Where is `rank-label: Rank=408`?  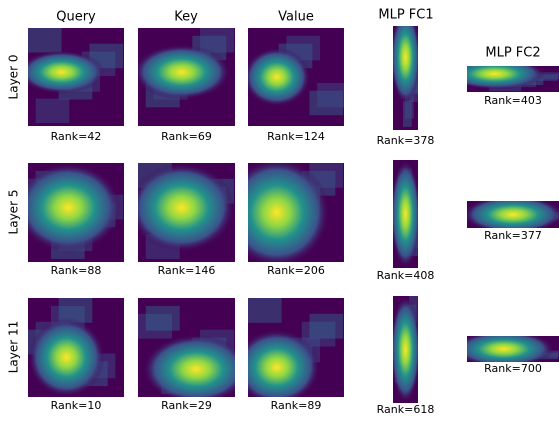
rank-label: Rank=408 is located at coordinates (406, 275).